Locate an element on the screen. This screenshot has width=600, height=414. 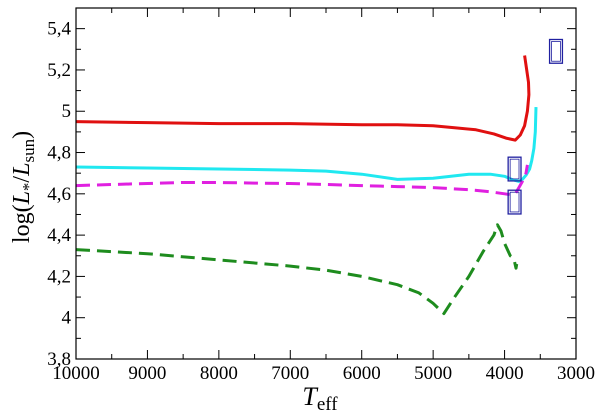
y-tick-label: 4 is located at coordinates (67, 318).